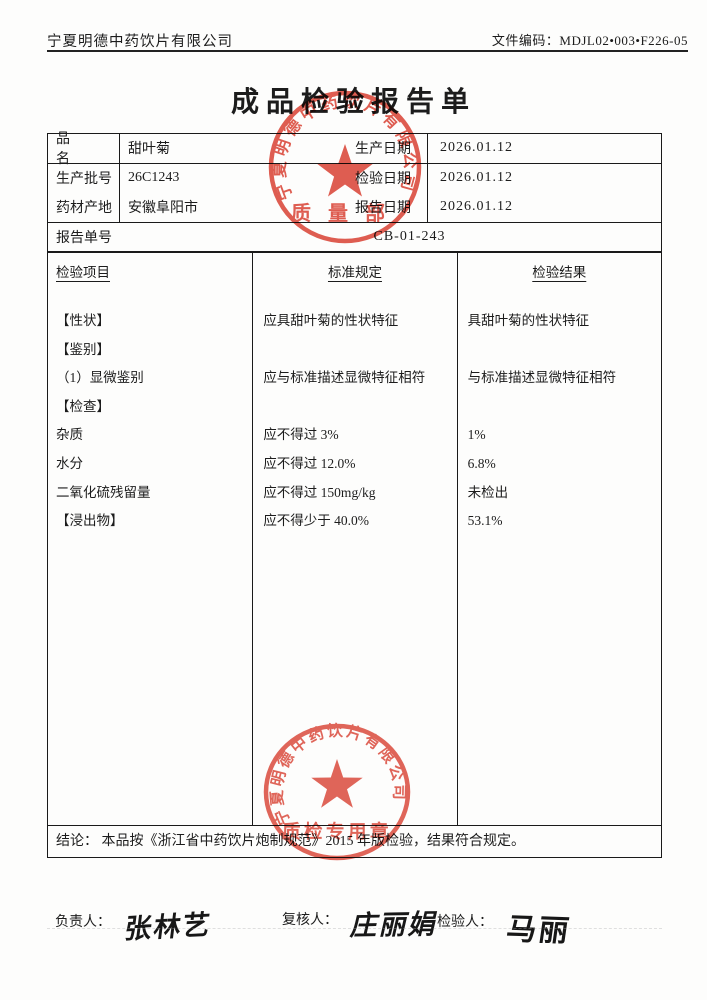 The image size is (707, 1000). I want to click on report-date-label: 报告日期, so click(390, 207).